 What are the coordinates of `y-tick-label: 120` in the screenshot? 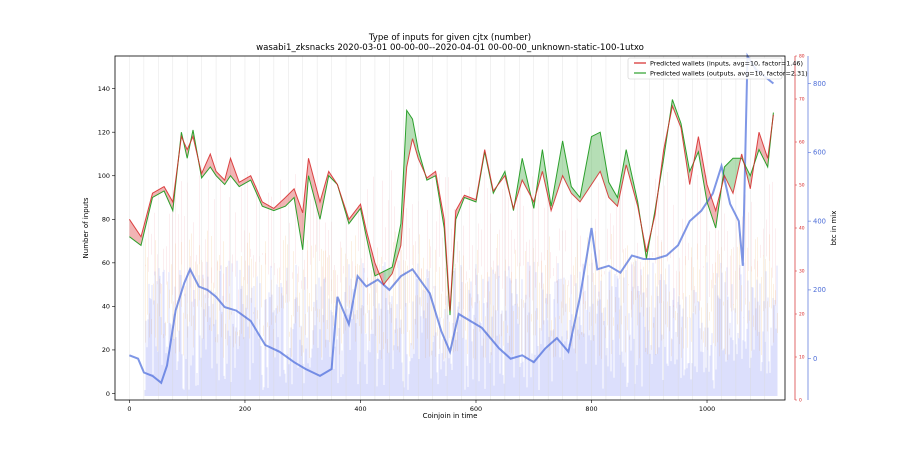 It's located at (104, 133).